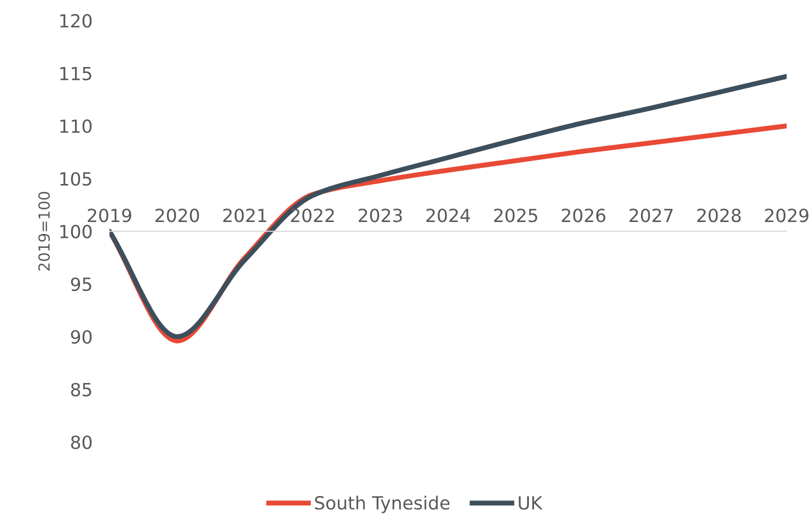  What do you see at coordinates (651, 215) in the screenshot?
I see `x-tick-label: 2027` at bounding box center [651, 215].